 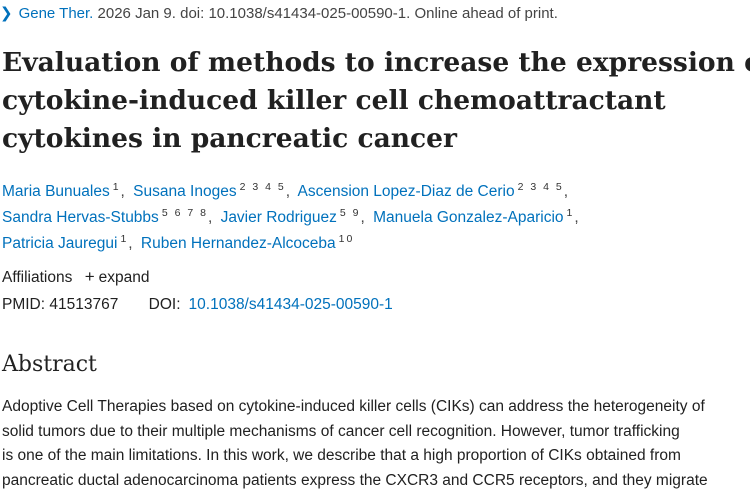 What do you see at coordinates (230, 138) in the screenshot?
I see `title-line: cytokines in pancreatic cancer` at bounding box center [230, 138].